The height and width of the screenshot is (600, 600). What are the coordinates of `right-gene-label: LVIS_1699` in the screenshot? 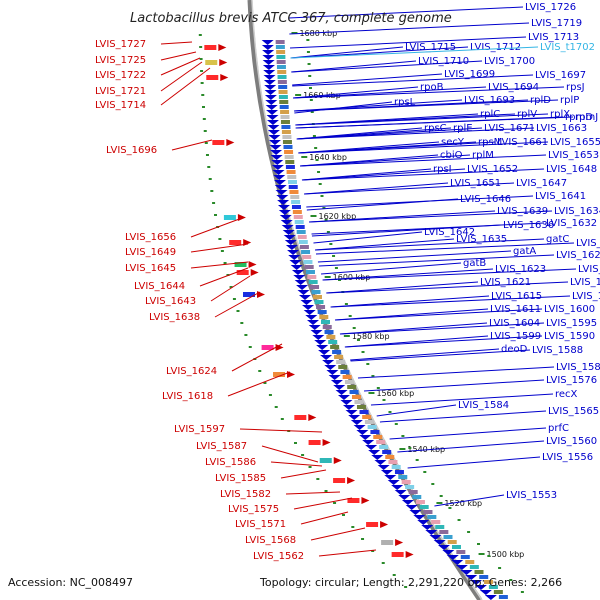 It's located at (469, 74).